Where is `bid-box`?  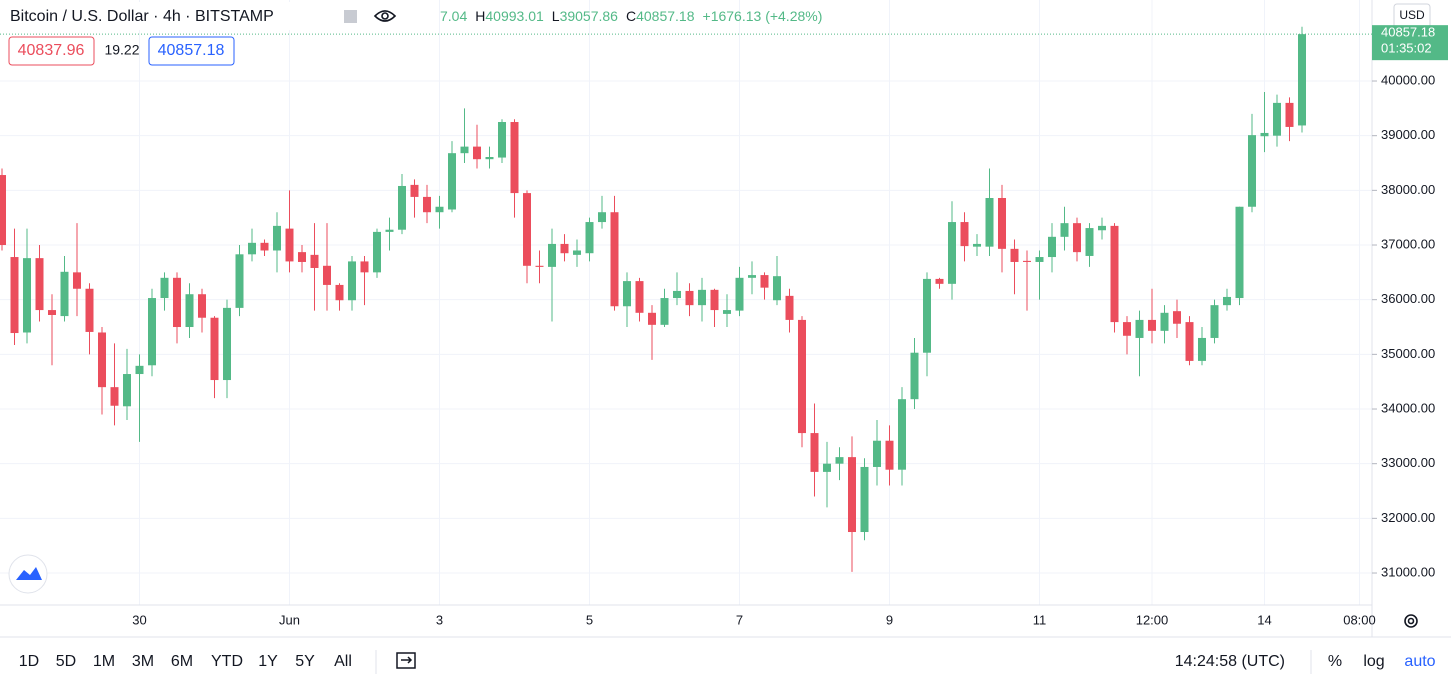
bid-box is located at coordinates (51, 51).